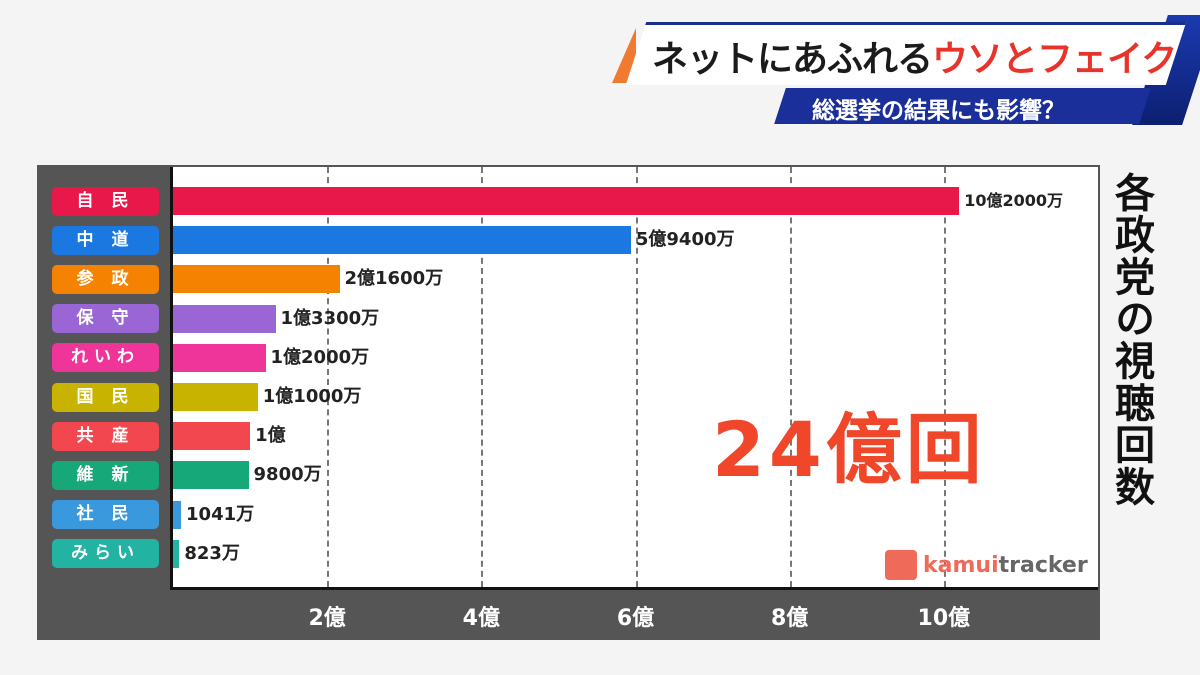 The width and height of the screenshot is (1200, 675). Describe the element at coordinates (901, 565) in the screenshot. I see `trend-chart-icon` at that location.